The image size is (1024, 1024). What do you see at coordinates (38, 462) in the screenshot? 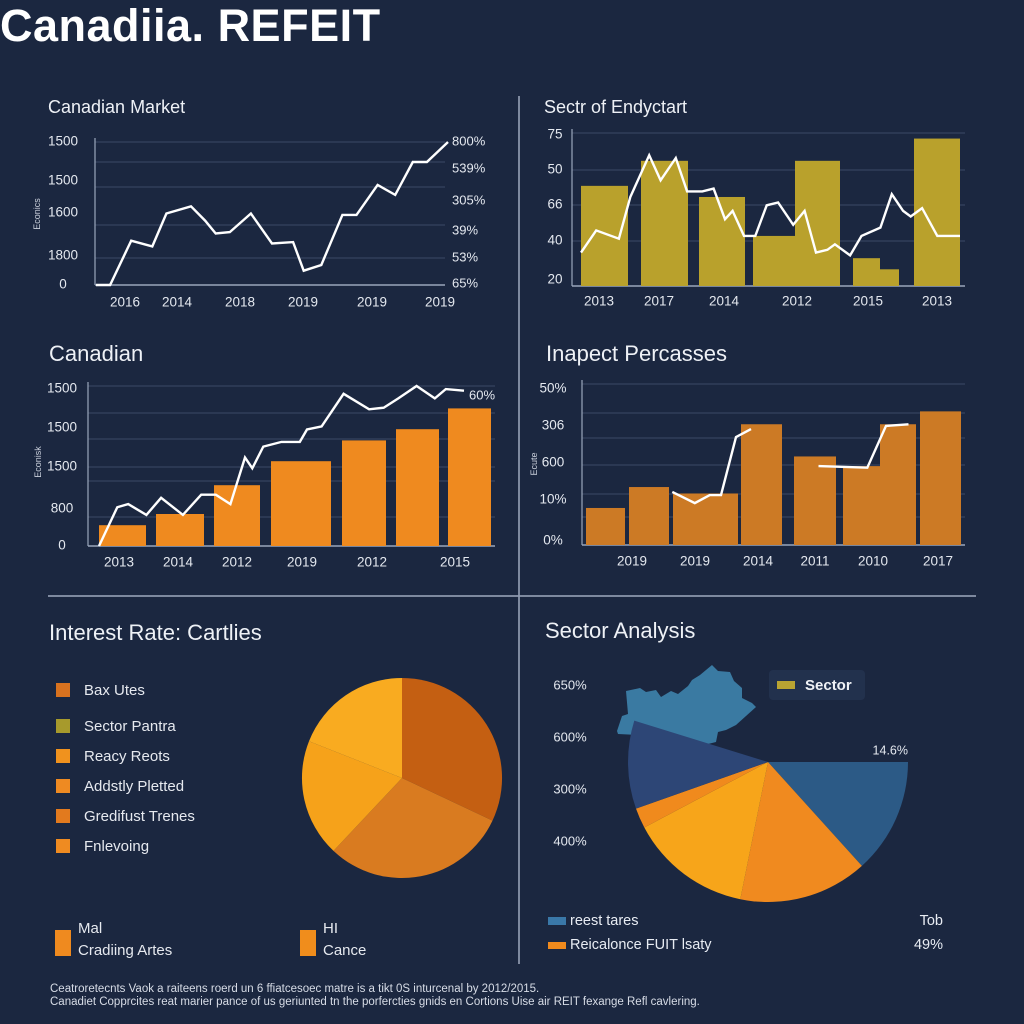
I see `y-axis-title: Econisk` at bounding box center [38, 462].